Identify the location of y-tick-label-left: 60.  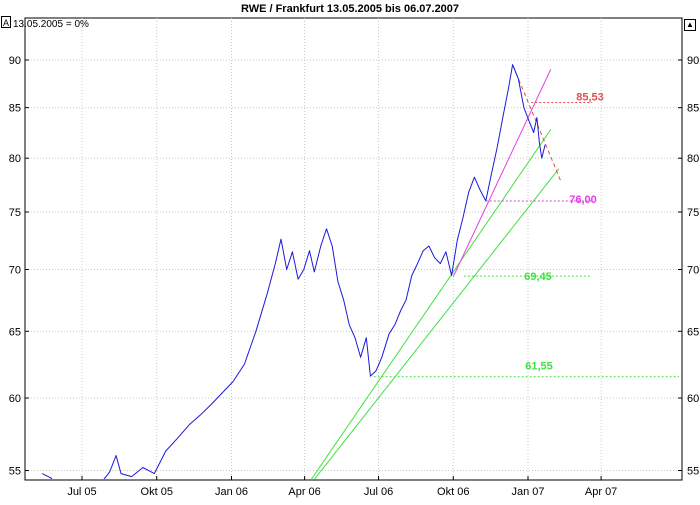
(15, 399).